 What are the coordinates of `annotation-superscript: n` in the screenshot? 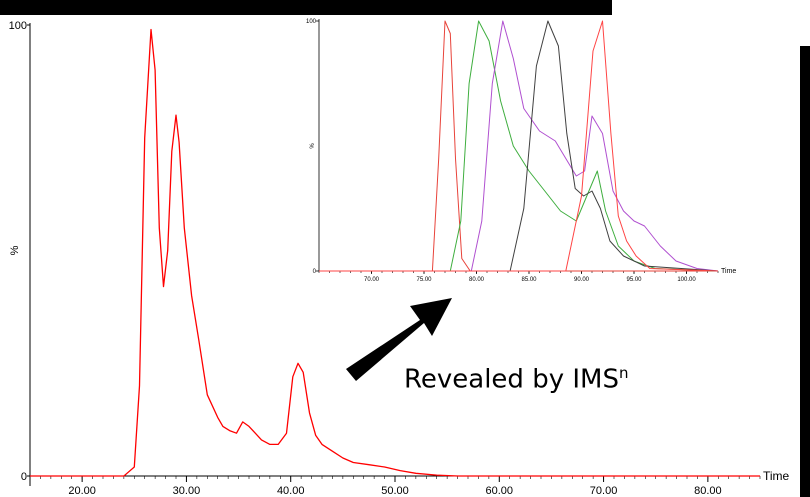 It's located at (623, 373).